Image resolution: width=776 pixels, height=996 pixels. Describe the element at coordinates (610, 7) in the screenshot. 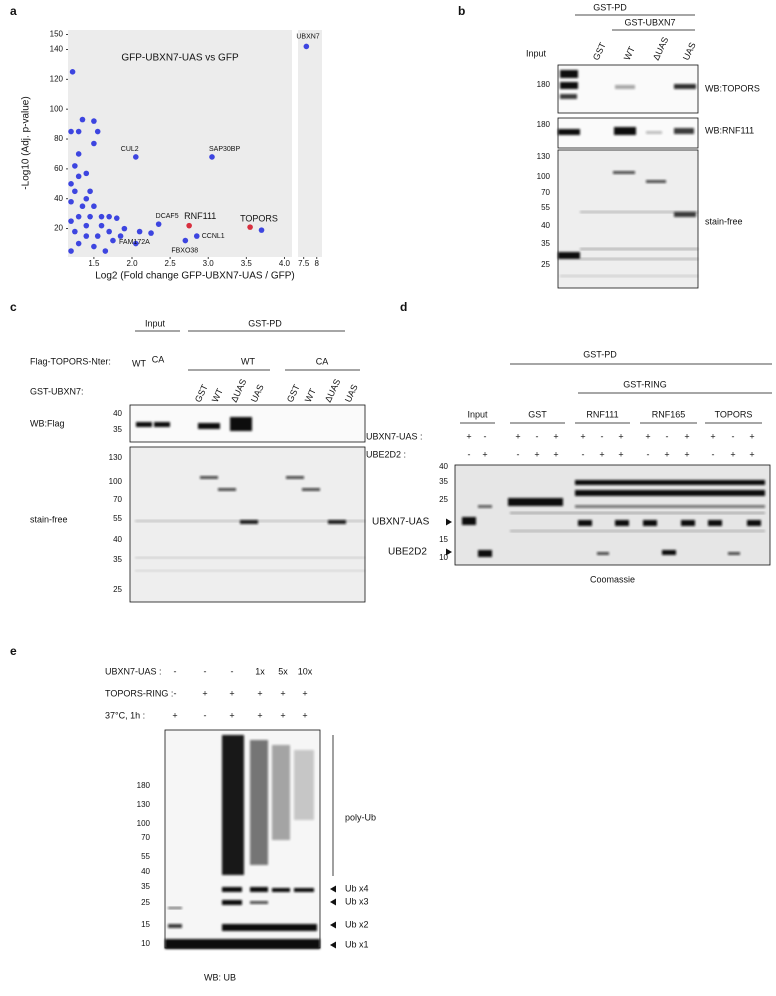

I see `header: GST-PD` at that location.